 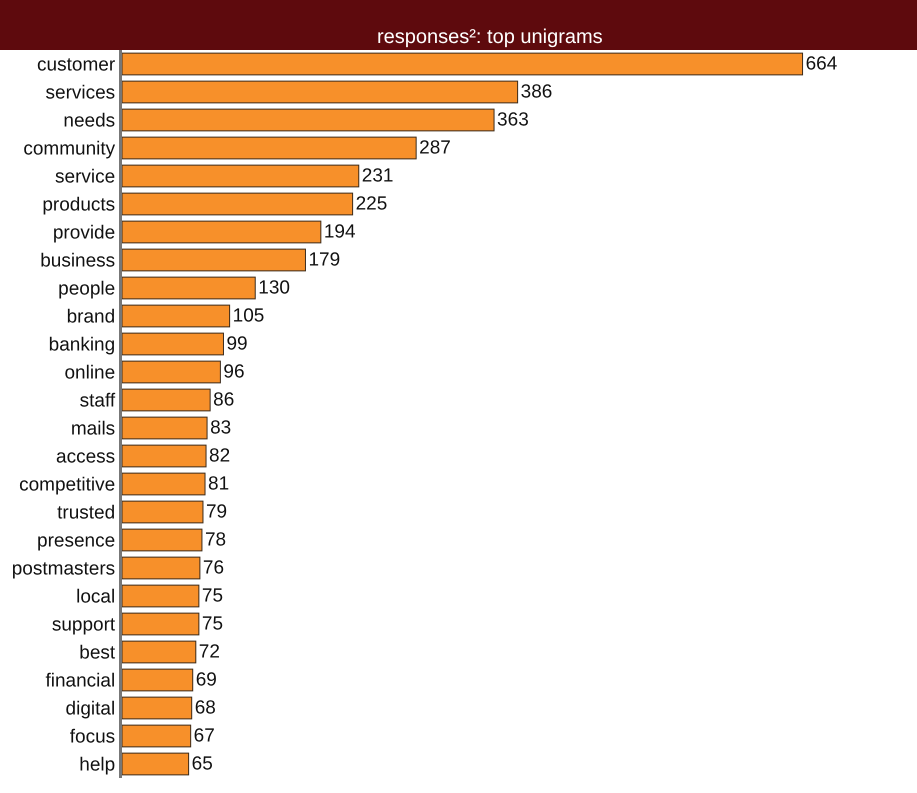 What do you see at coordinates (97, 653) in the screenshot?
I see `y-tick-label: best` at bounding box center [97, 653].